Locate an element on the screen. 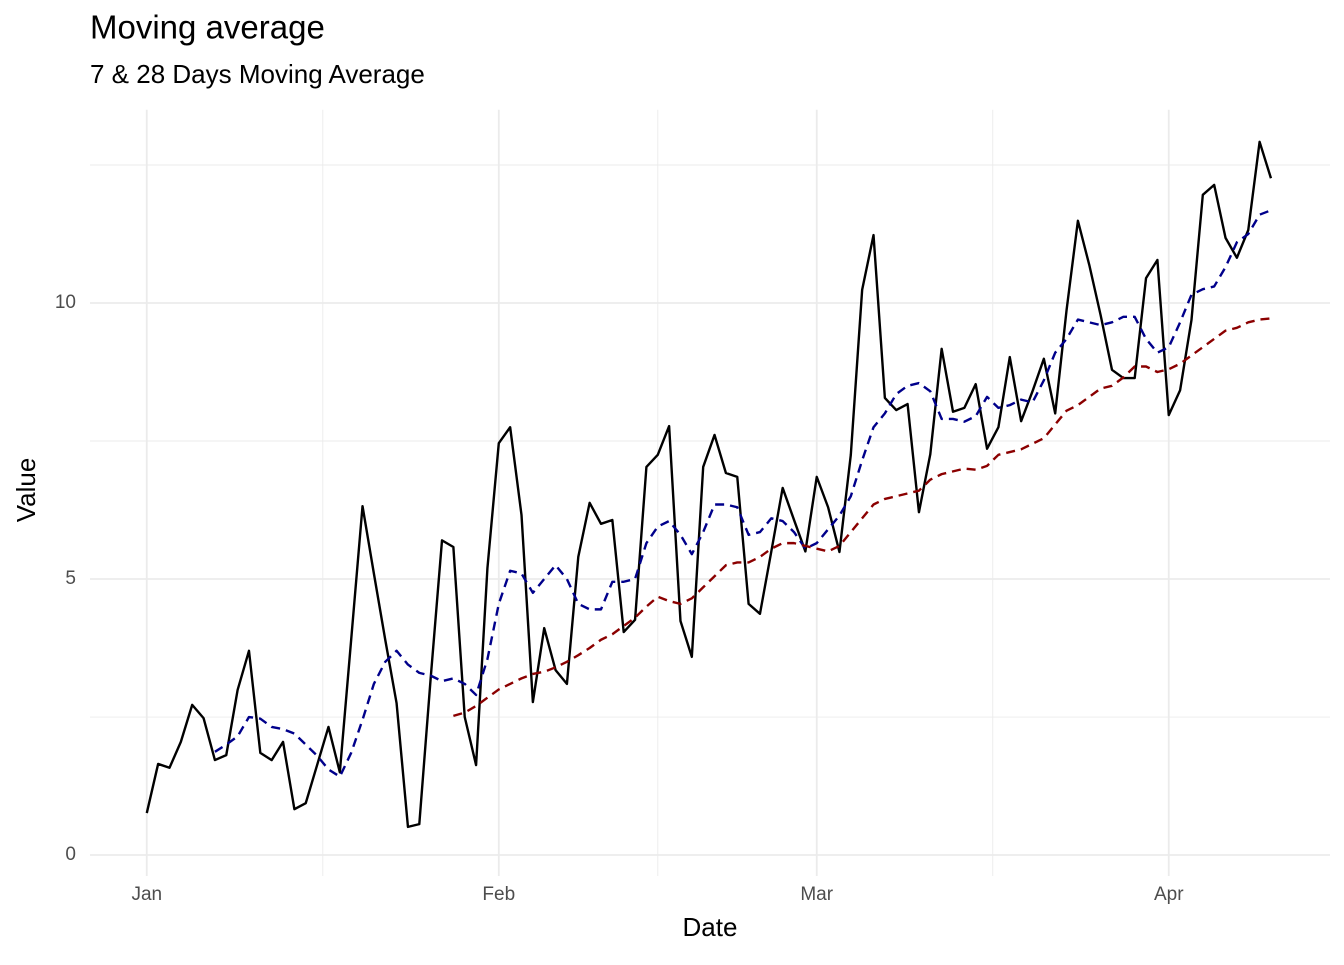 The height and width of the screenshot is (965, 1344). y-axis-title: Value is located at coordinates (26, 490).